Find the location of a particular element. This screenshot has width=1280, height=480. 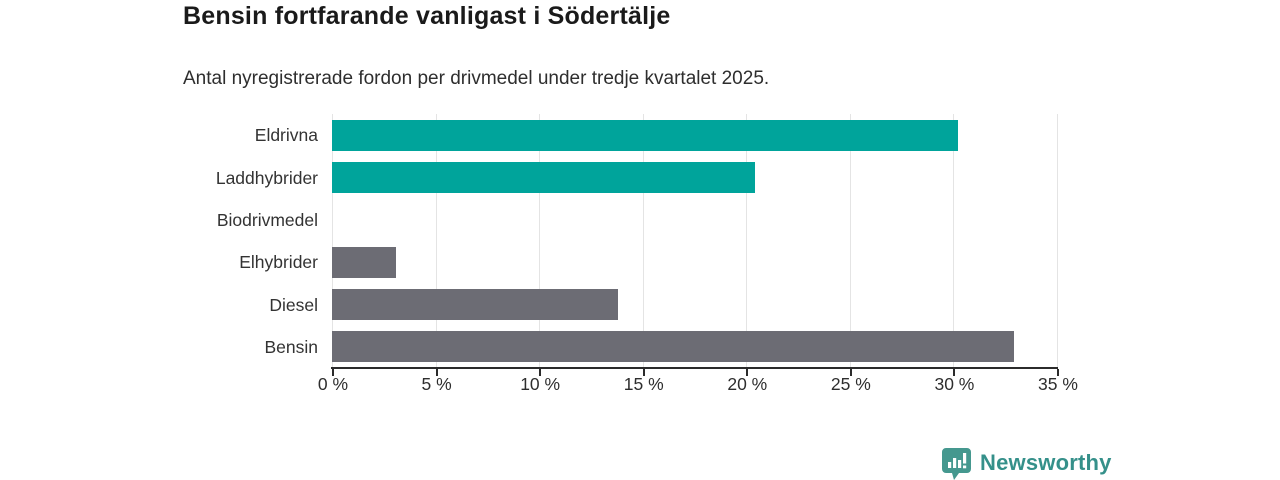

newsworthy-speech-bubble-chart-icon is located at coordinates (956, 463).